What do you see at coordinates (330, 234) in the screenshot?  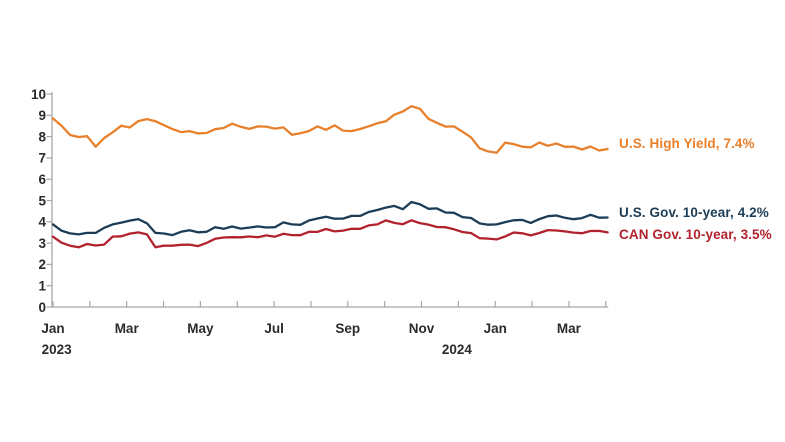 I see `series-line-can-gov-10-year` at bounding box center [330, 234].